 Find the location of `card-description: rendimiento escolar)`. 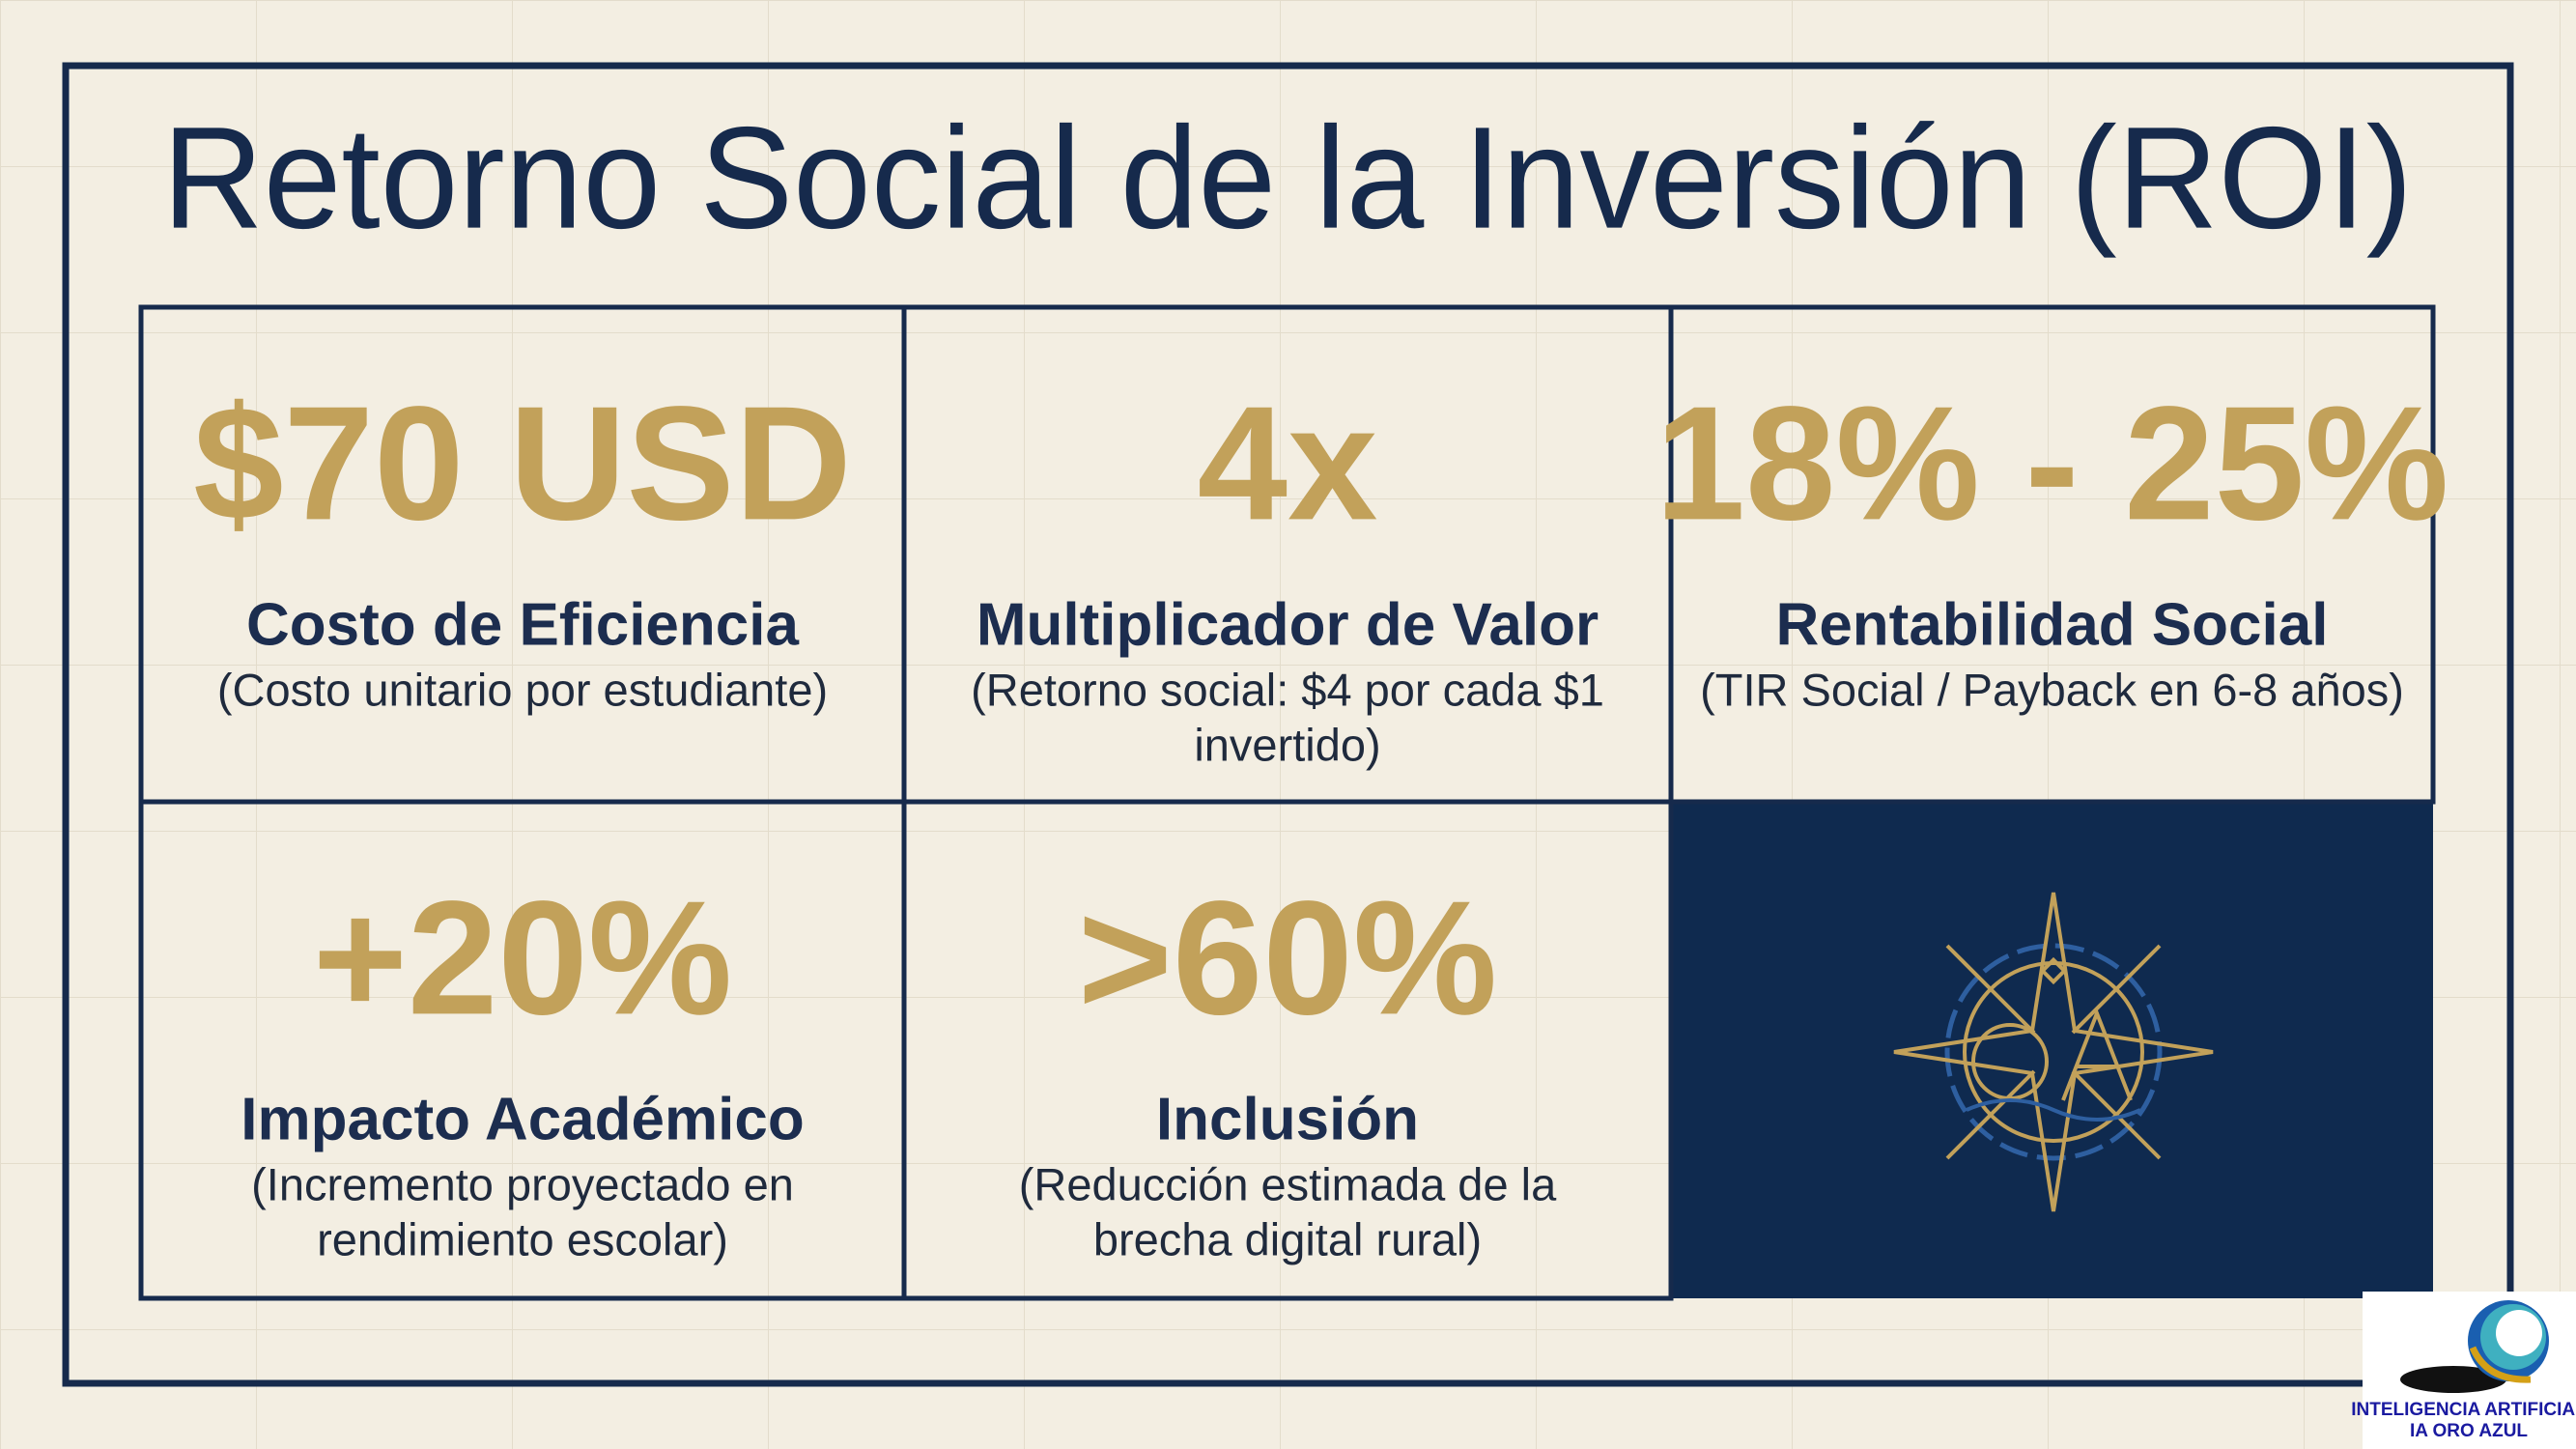

card-description: rendimiento escolar) is located at coordinates (522, 1238).